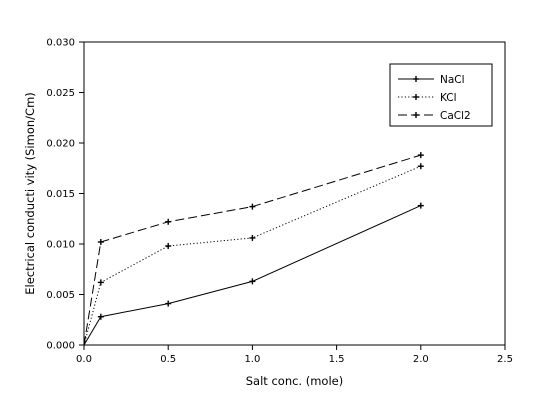  Describe the element at coordinates (434, 116) in the screenshot. I see `legend-entry-cacl2: CaCl2` at that location.